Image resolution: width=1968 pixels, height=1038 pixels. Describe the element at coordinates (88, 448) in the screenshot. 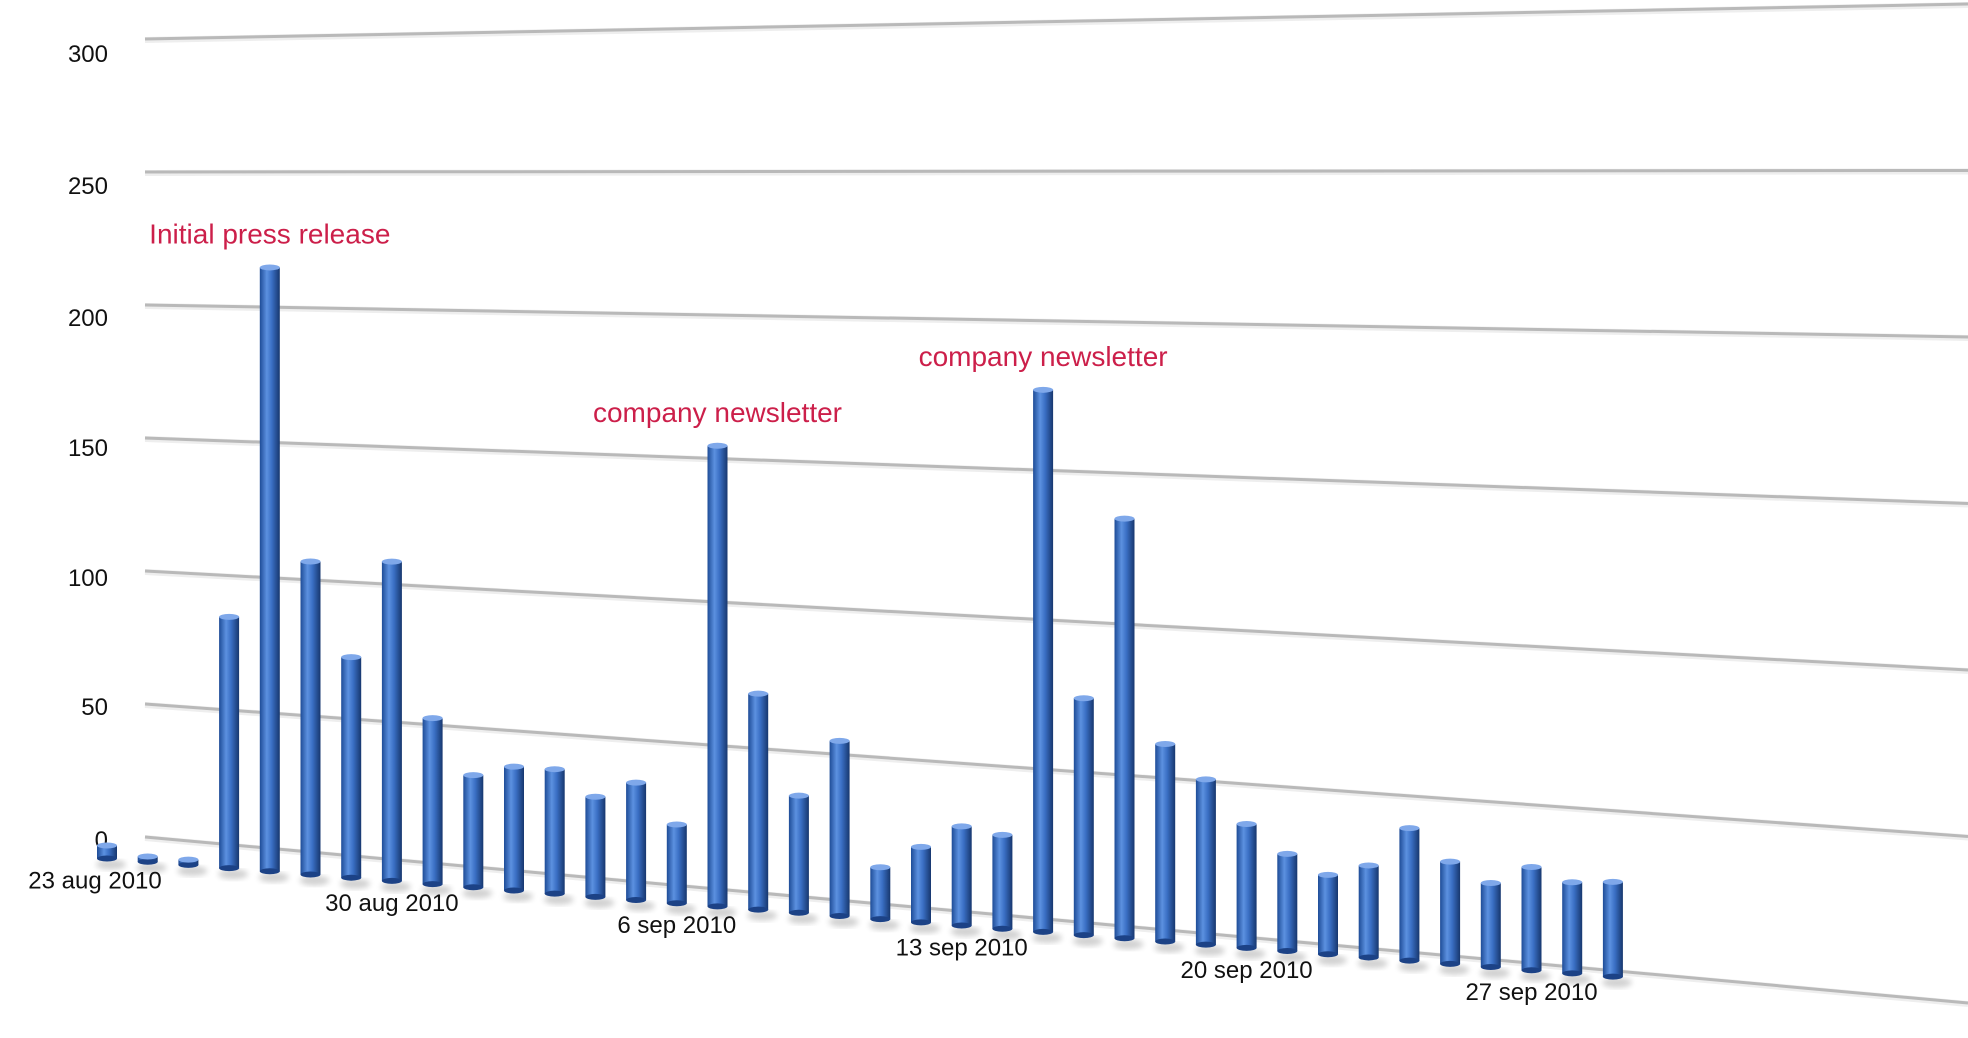

I see `y-tick-label: 150` at that location.